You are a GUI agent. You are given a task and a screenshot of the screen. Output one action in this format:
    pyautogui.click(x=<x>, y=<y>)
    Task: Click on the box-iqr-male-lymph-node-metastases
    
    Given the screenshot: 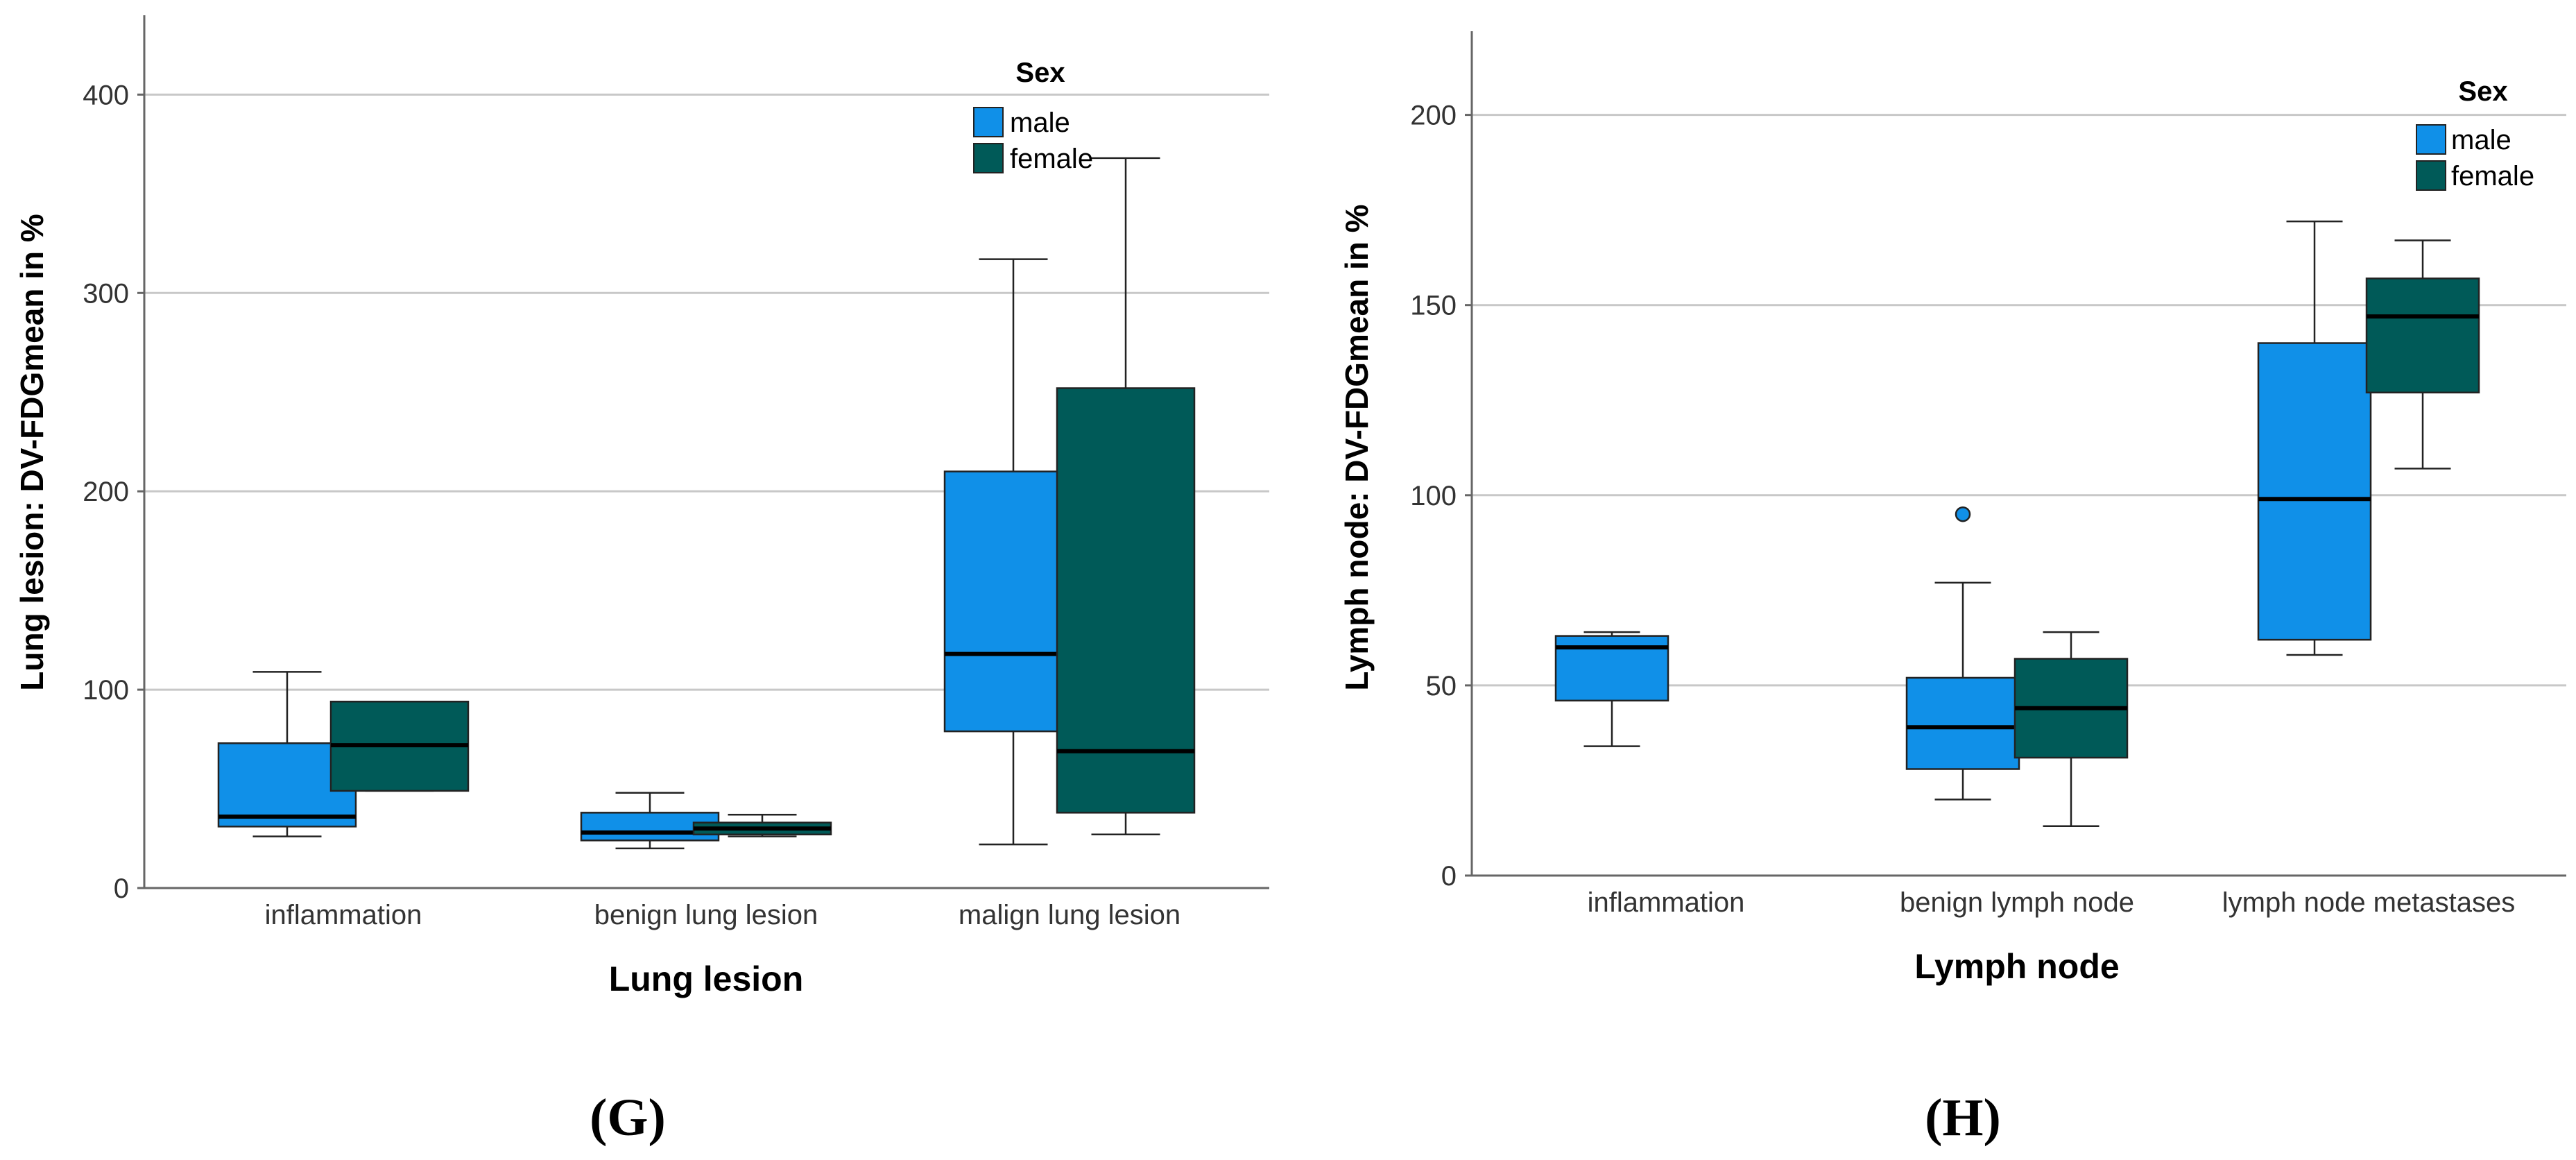 What is the action you would take?
    pyautogui.click(x=2314, y=491)
    